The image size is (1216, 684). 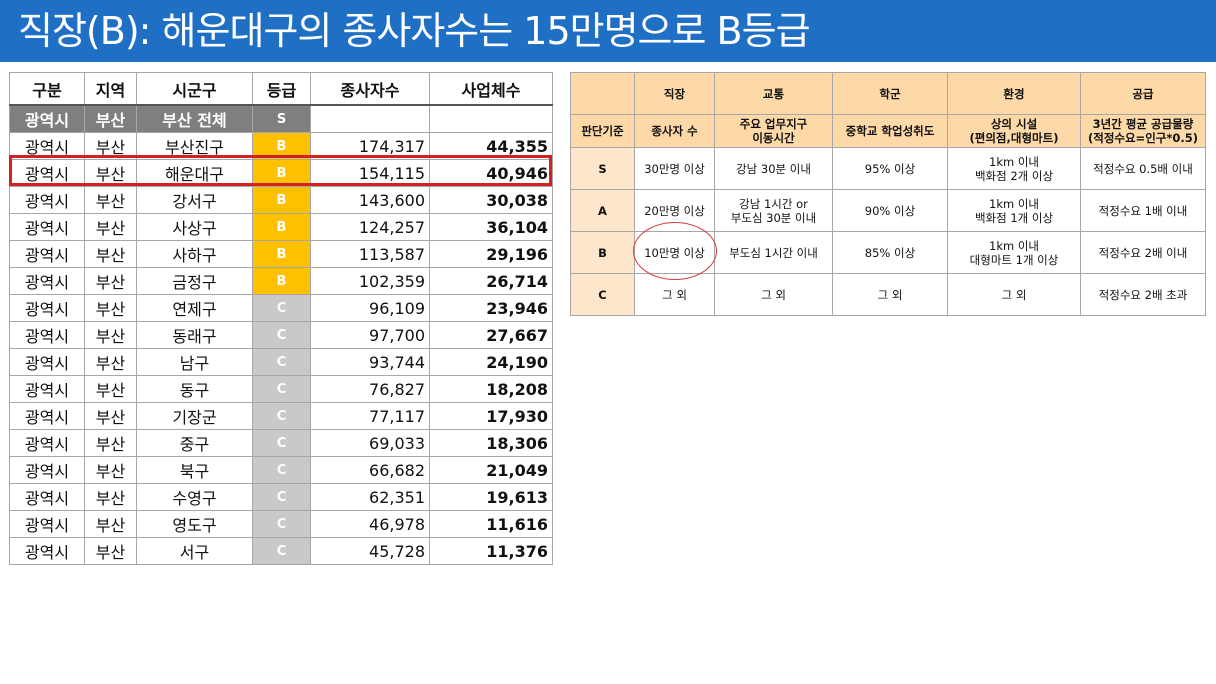 What do you see at coordinates (674, 131) in the screenshot?
I see `cell-line: 종사자 수` at bounding box center [674, 131].